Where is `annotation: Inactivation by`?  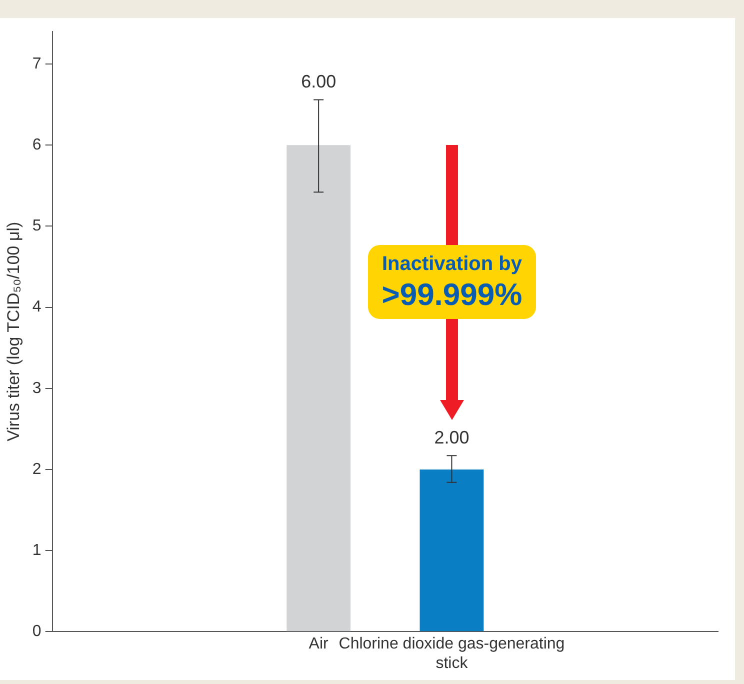 annotation: Inactivation by is located at coordinates (452, 265).